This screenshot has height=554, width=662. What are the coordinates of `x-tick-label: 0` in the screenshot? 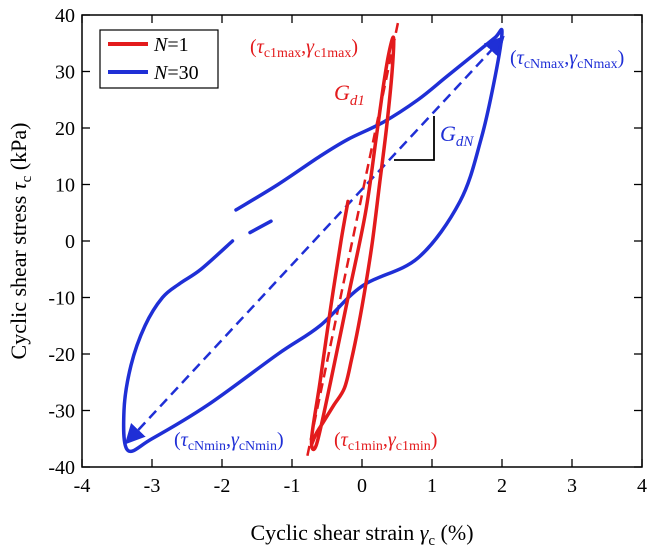 It's located at (362, 486).